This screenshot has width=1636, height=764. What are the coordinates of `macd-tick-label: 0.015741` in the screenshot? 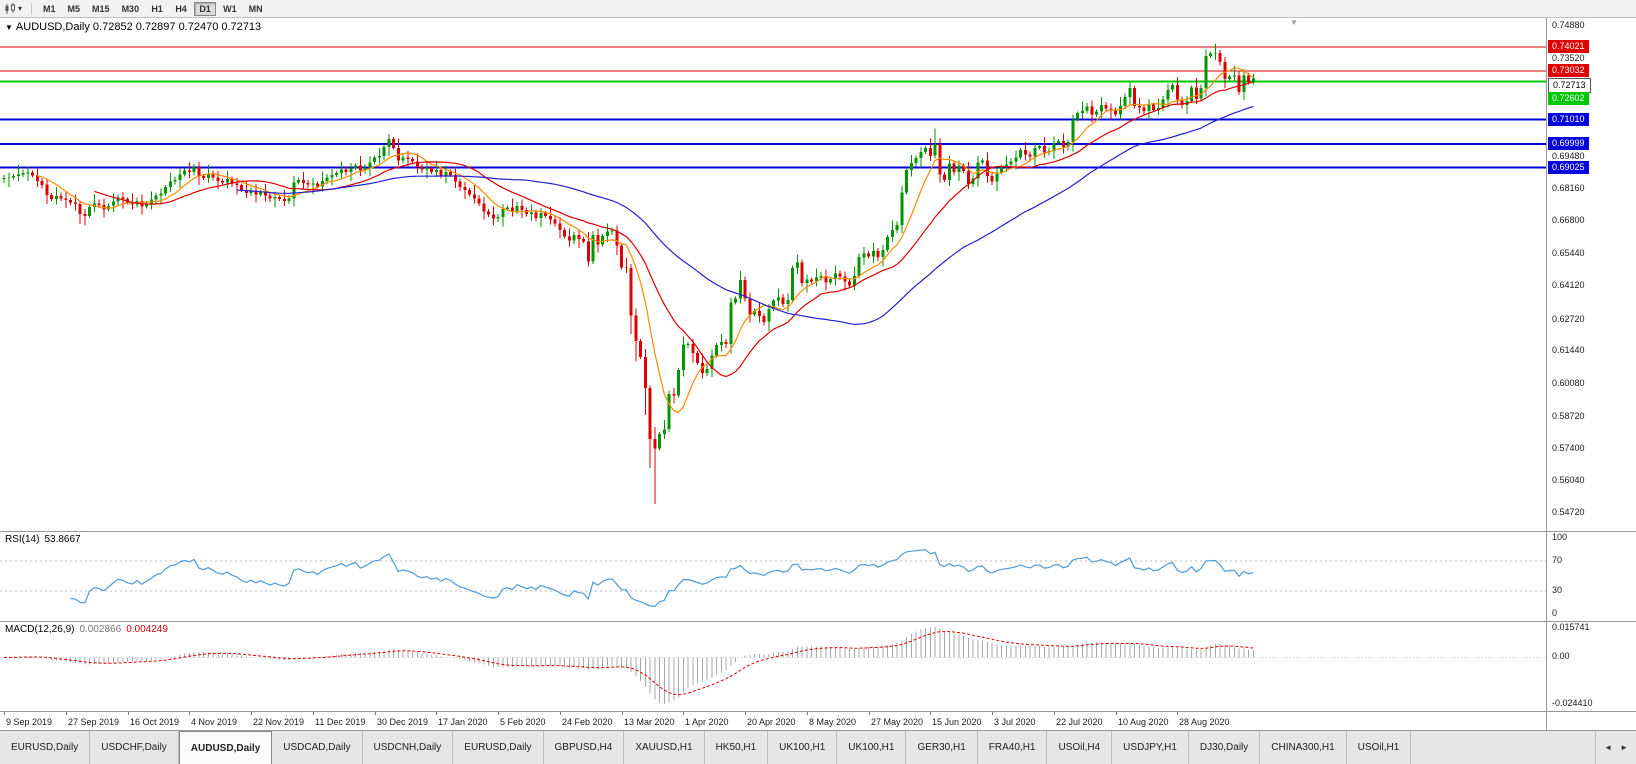 It's located at (1571, 627).